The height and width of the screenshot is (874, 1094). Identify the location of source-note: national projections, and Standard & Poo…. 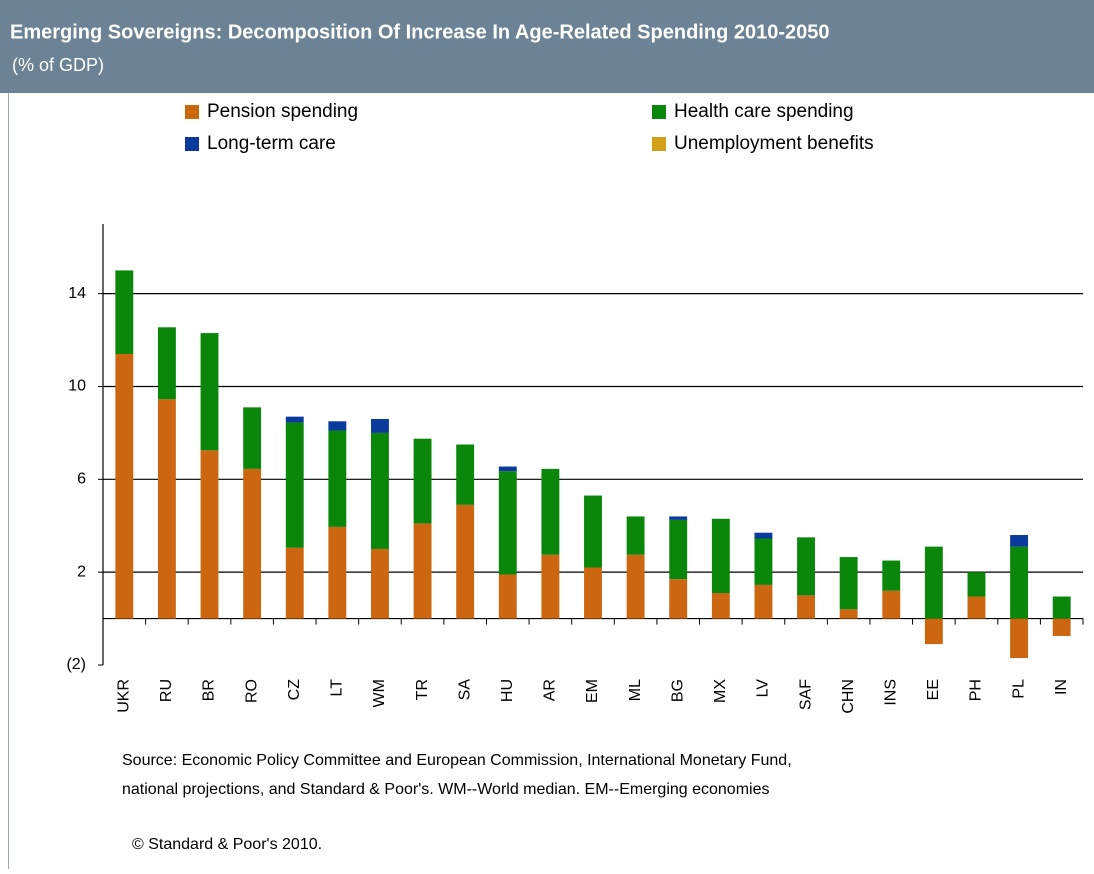
(445, 789).